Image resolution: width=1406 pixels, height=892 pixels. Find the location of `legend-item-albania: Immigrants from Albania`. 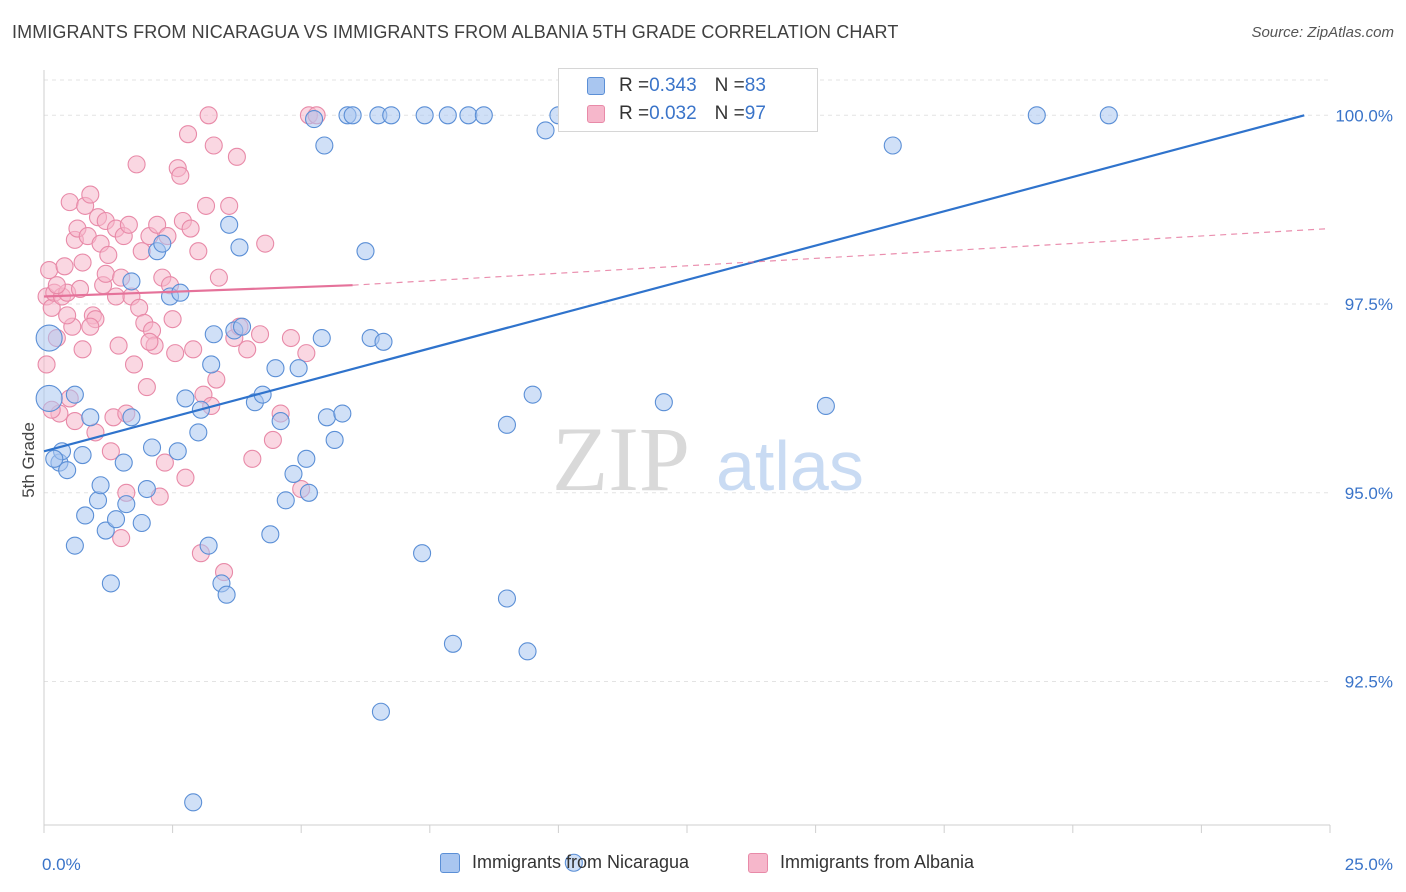

legend-item-albania: Immigrants from Albania is located at coordinates (861, 862).